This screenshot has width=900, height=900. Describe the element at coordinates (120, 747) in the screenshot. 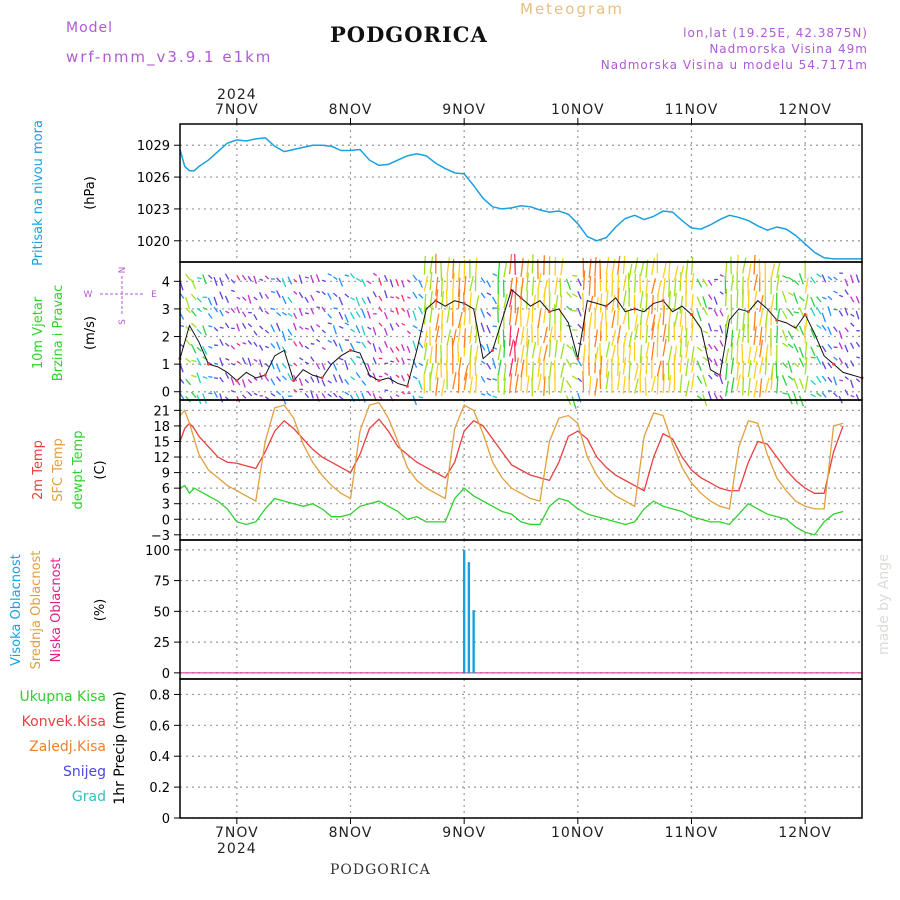

I see `axis-label-precip: 1hr Precip (mm)` at that location.